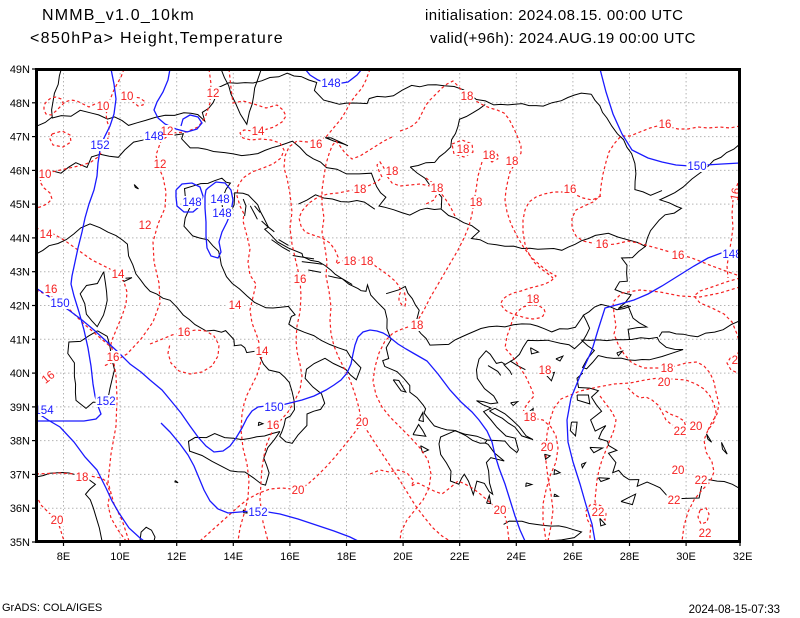  What do you see at coordinates (460, 557) in the screenshot?
I see `svg-text: 22E` at bounding box center [460, 557].